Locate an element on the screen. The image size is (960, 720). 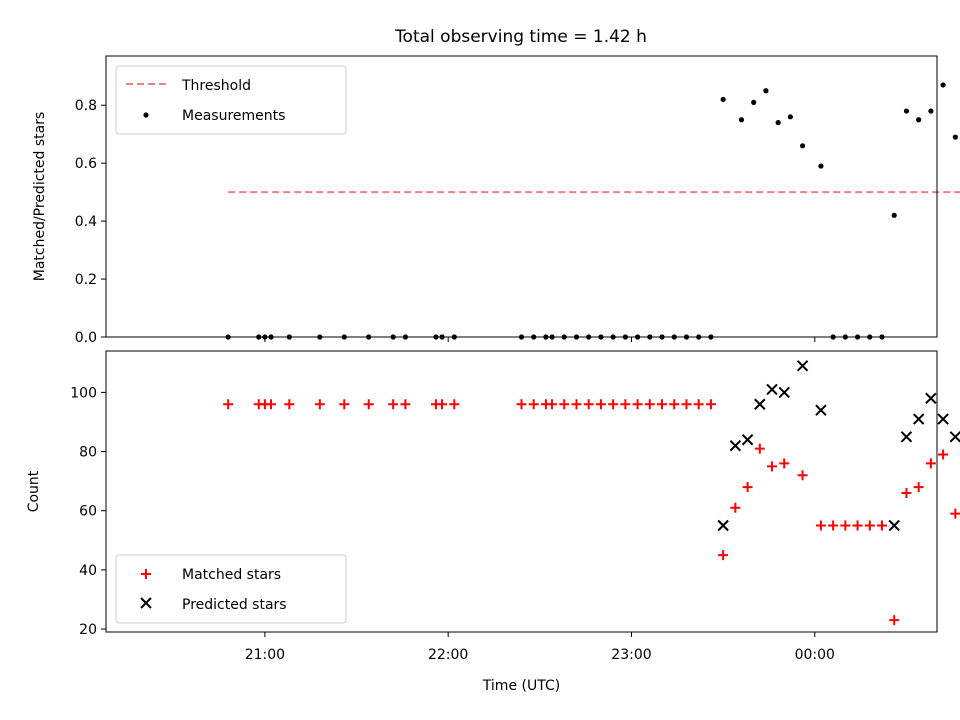
y-tick-label: 20 is located at coordinates (88, 630).